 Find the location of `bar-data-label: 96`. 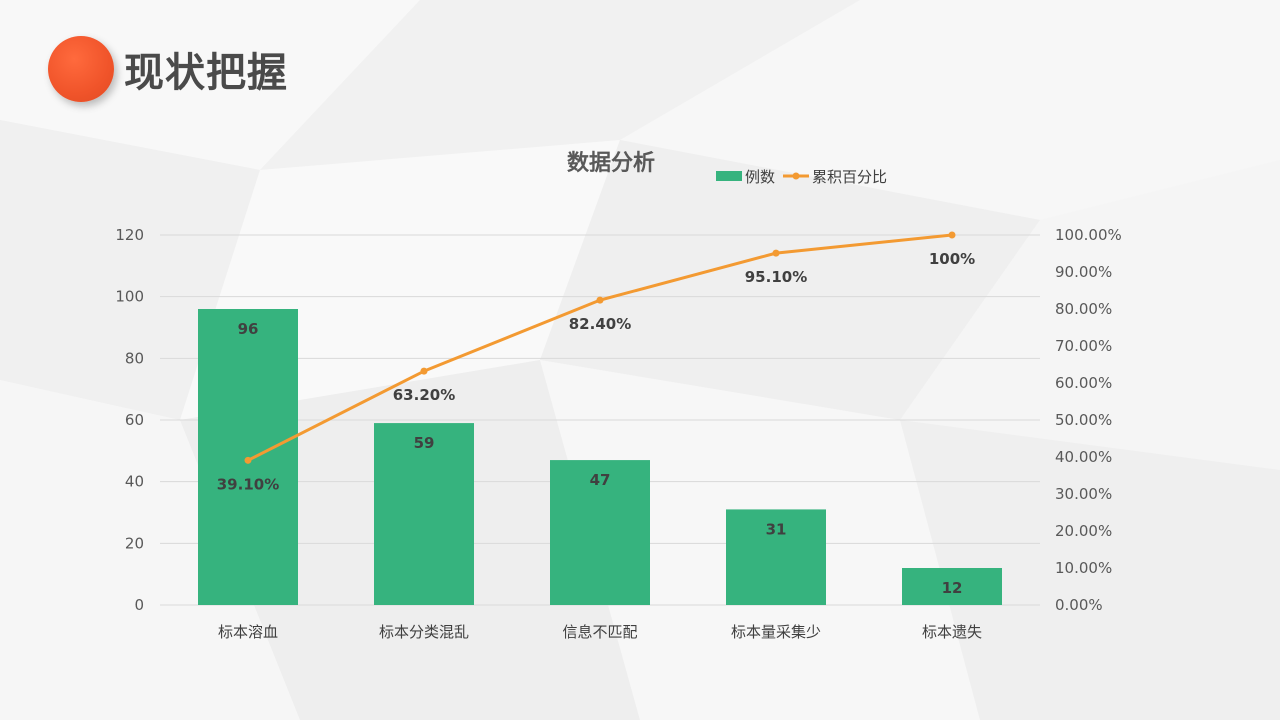

bar-data-label: 96 is located at coordinates (248, 329).